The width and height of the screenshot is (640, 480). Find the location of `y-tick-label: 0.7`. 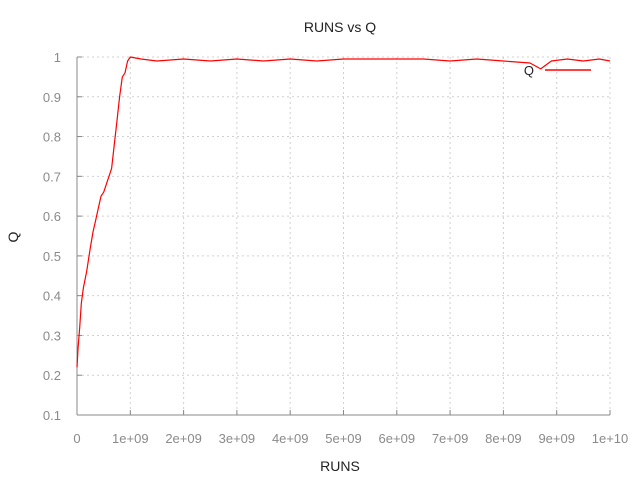

y-tick-label: 0.7 is located at coordinates (52, 176).